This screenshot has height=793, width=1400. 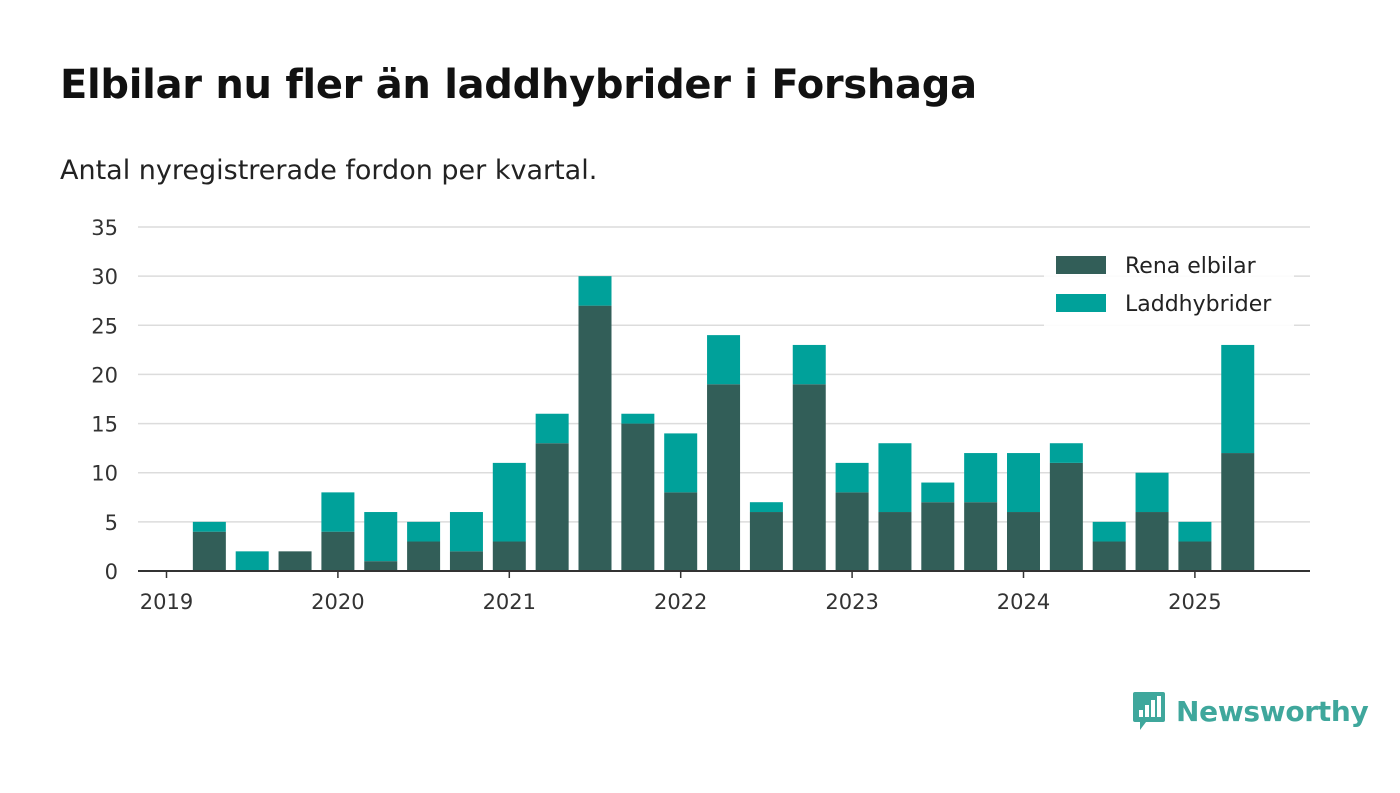 I want to click on newsworthy-logo-icon, so click(x=1149, y=711).